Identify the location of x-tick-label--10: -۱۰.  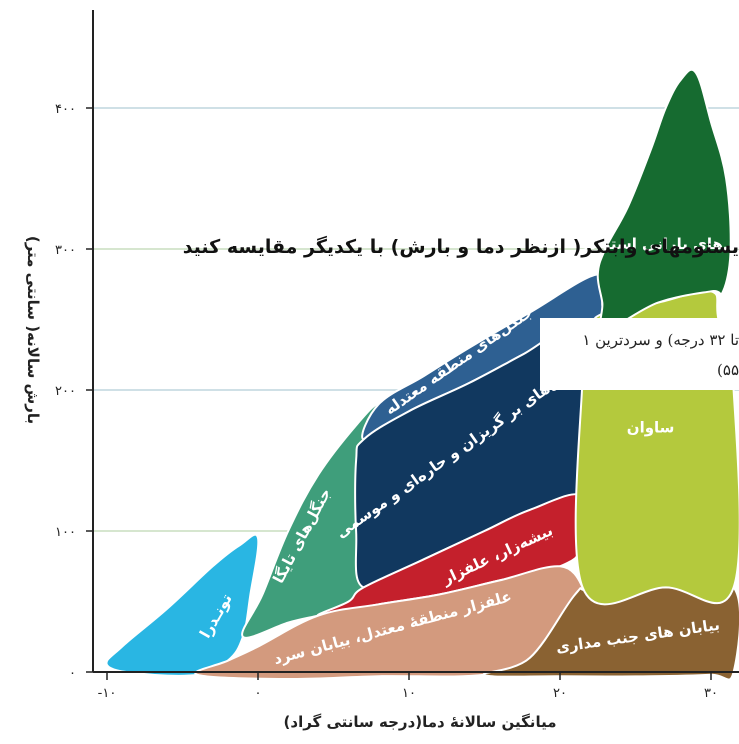
(107, 693).